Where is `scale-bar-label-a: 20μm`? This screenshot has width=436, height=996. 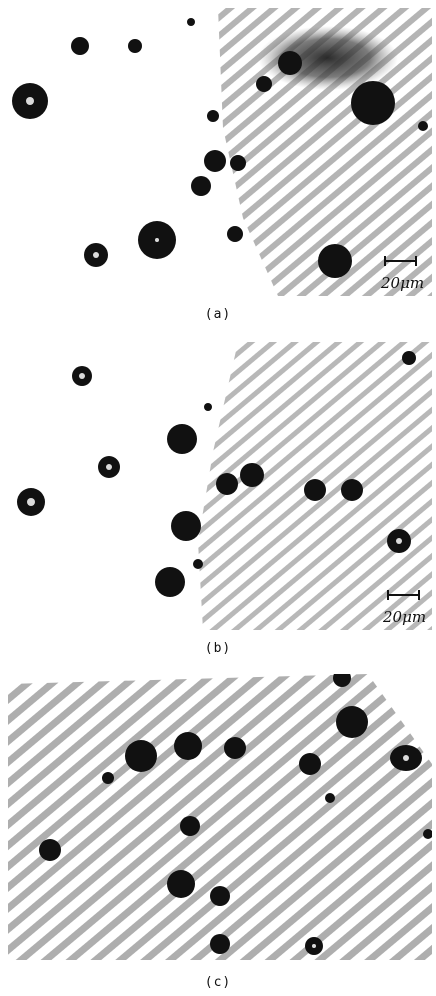 scale-bar-label-a: 20μm is located at coordinates (402, 283).